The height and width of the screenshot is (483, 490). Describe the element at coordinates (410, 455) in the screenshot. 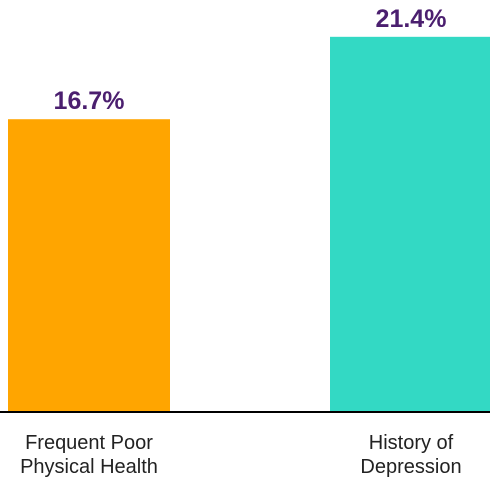

I see `category-label-2: History of Depression` at that location.